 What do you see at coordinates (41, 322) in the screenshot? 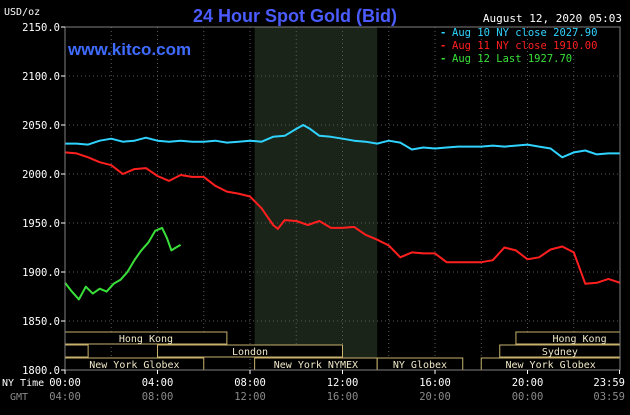
I see `y-tick-label: 1850.0` at bounding box center [41, 322].